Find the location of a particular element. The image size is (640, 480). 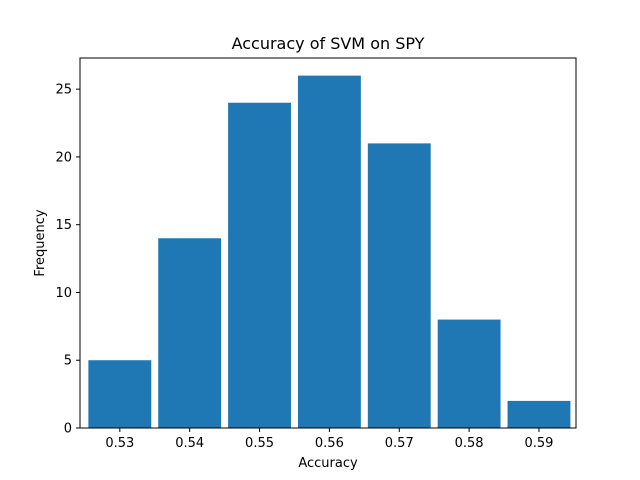

x-tick-label: 0.56 is located at coordinates (329, 443).